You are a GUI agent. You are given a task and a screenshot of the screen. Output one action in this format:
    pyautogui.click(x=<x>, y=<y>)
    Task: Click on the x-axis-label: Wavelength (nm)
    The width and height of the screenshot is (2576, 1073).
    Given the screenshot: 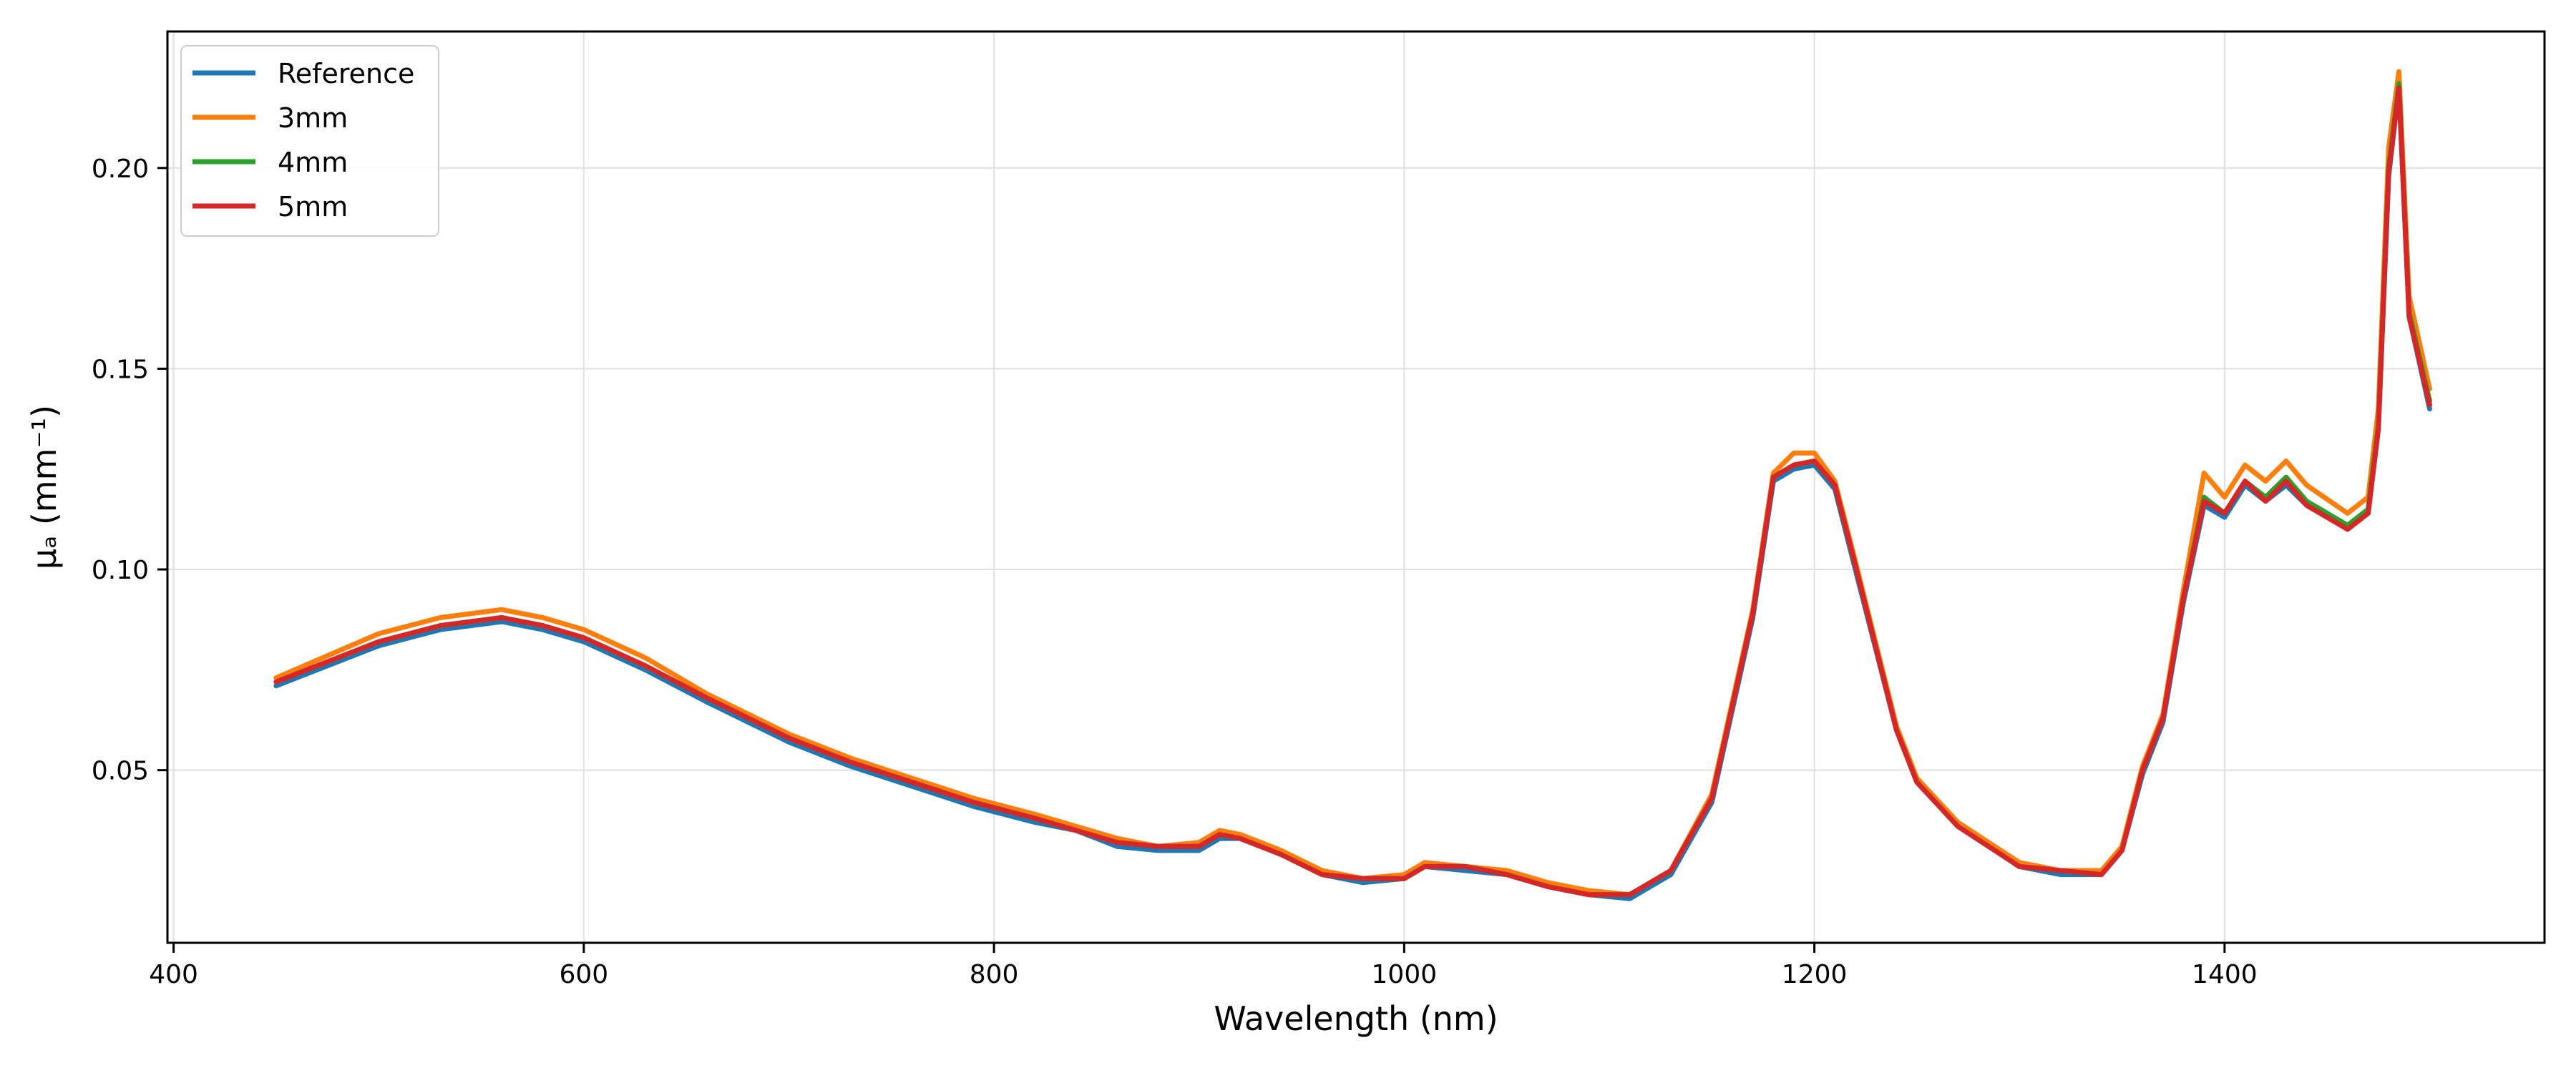 What is the action you would take?
    pyautogui.click(x=1356, y=1018)
    